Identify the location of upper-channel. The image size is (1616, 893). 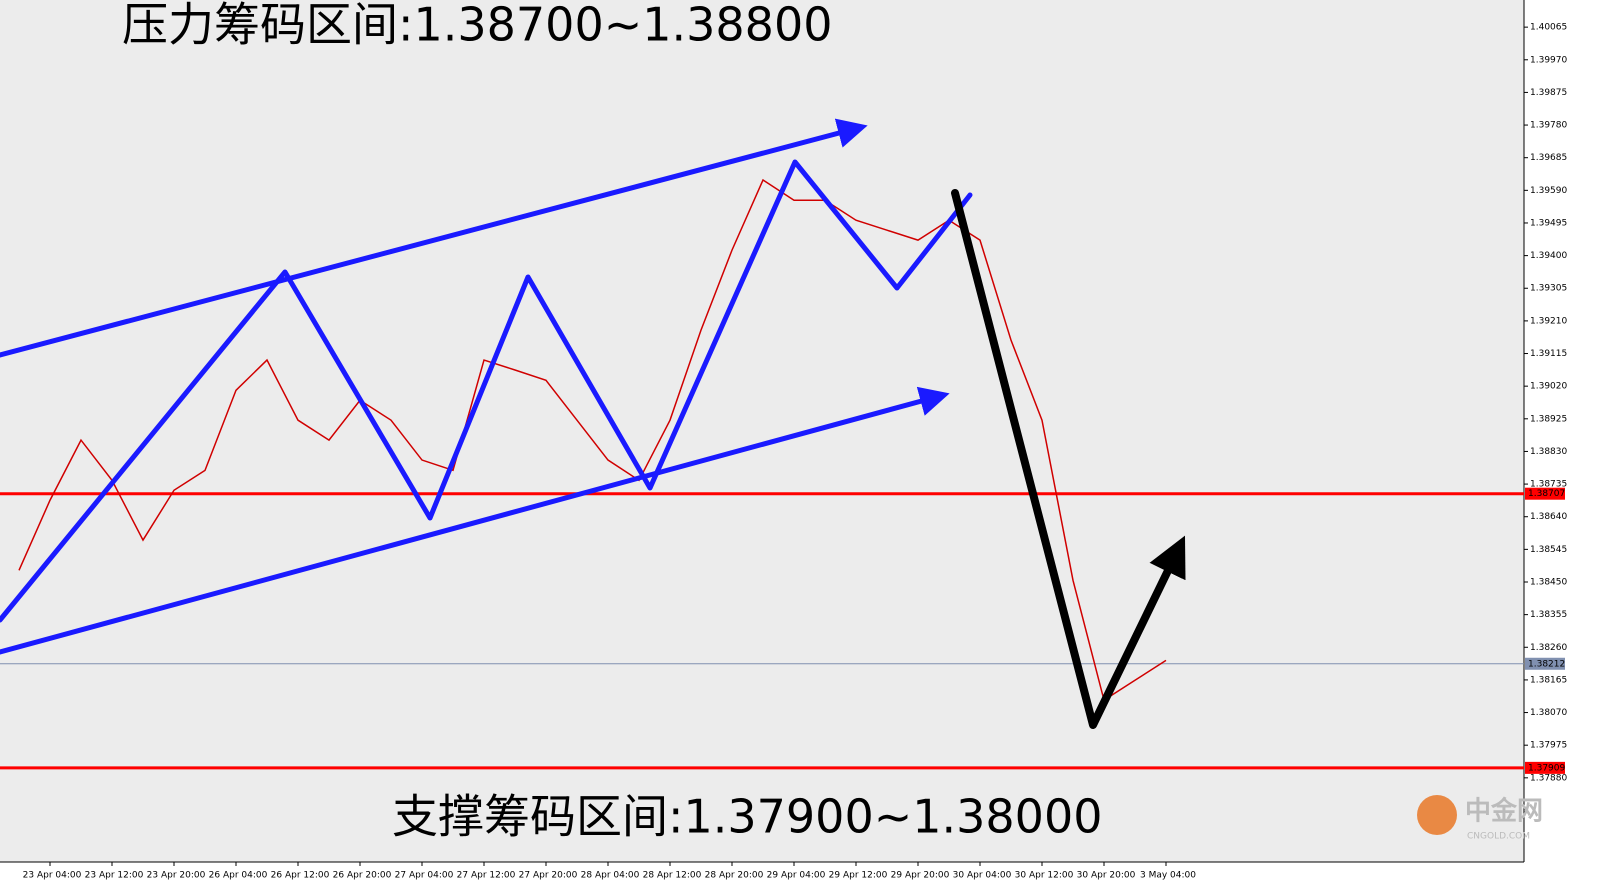
(434, 238).